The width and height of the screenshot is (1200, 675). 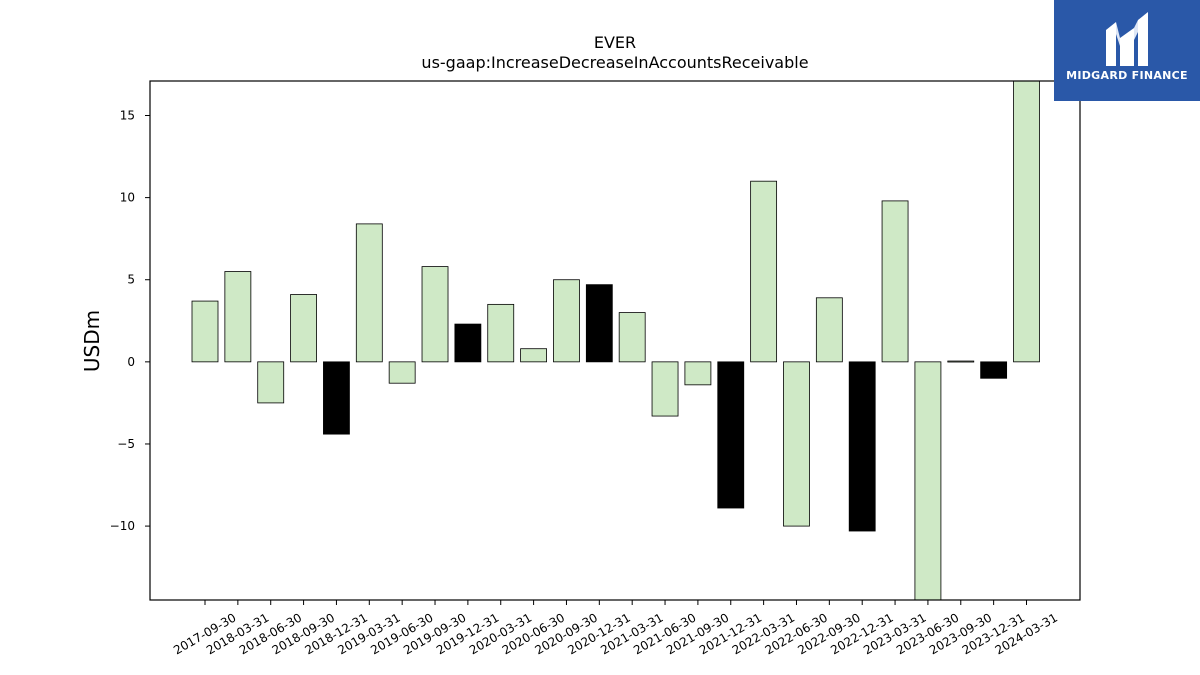 I want to click on midgard-logo-icon, so click(x=1127, y=39).